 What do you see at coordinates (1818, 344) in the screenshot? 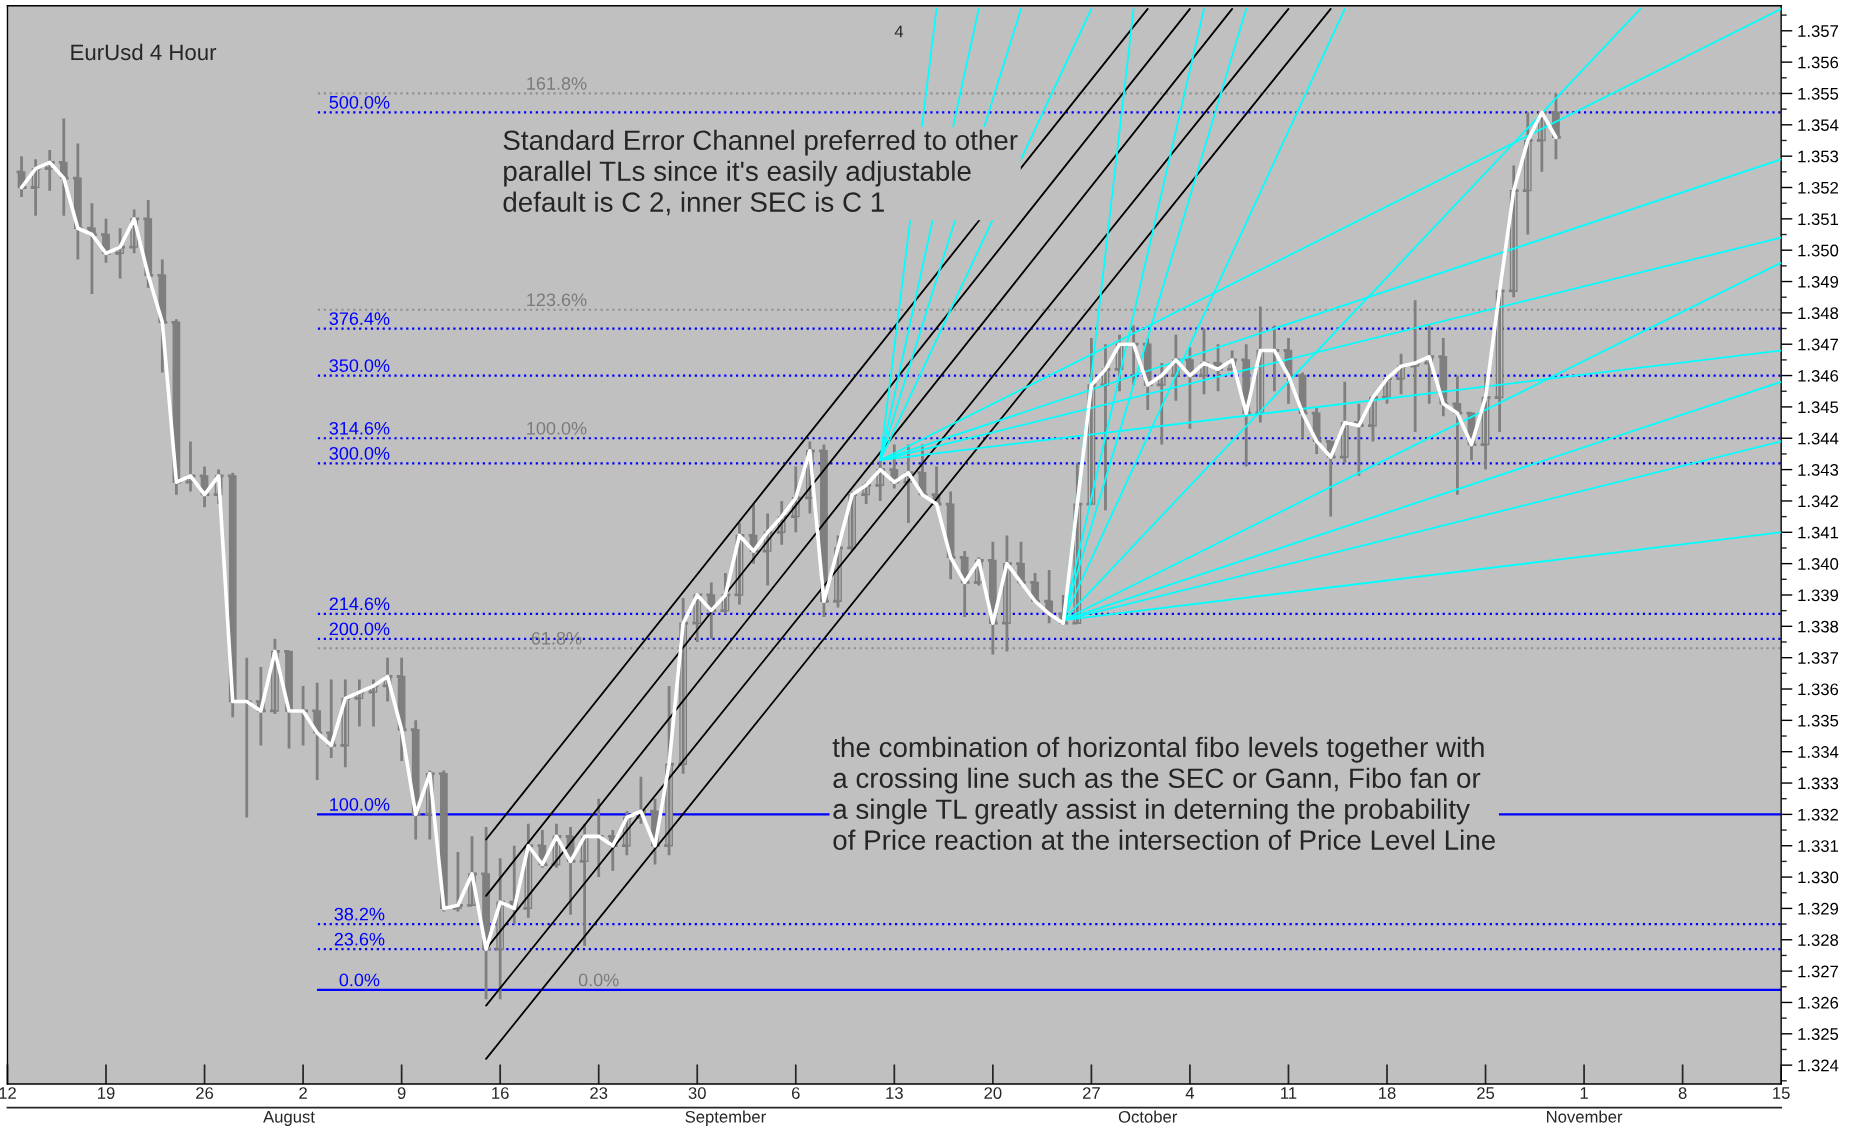
I see `y-tick-label: 1.347` at bounding box center [1818, 344].